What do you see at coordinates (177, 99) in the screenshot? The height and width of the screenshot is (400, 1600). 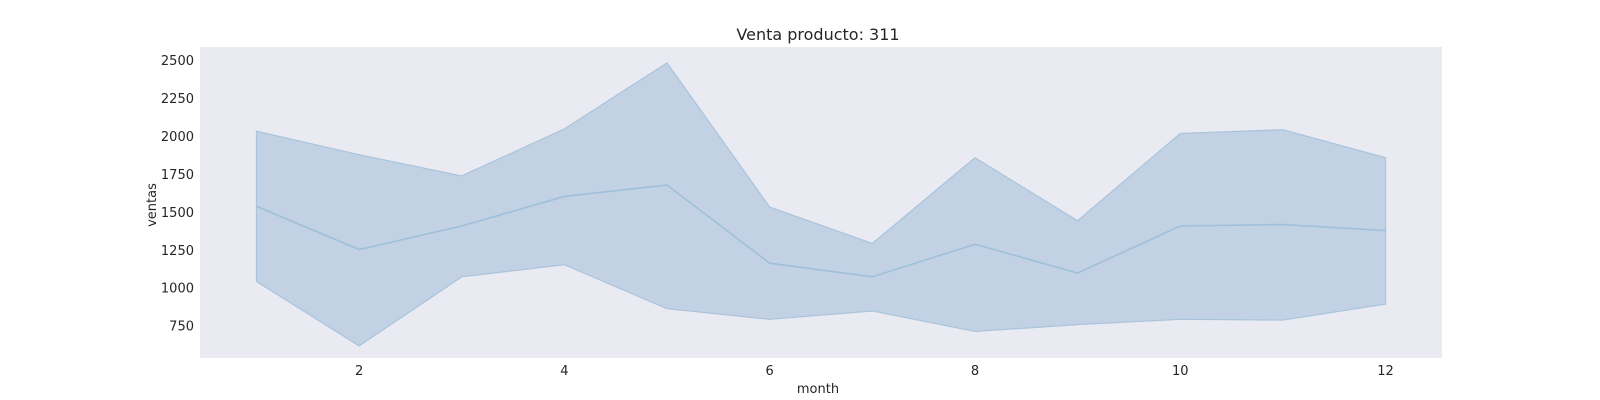 I see `y-tick-label: 2250` at bounding box center [177, 99].